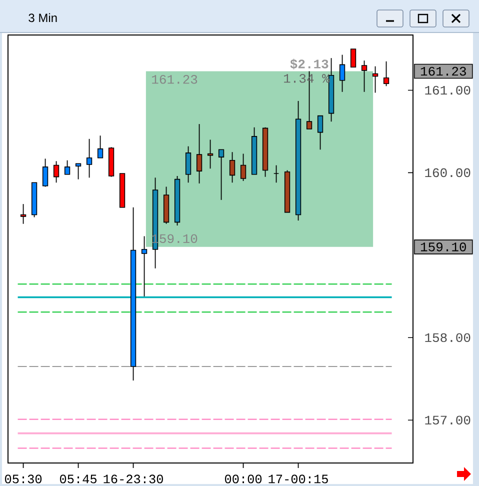 This screenshot has width=479, height=486. What do you see at coordinates (243, 479) in the screenshot?
I see `x-tick-label: 00:00` at bounding box center [243, 479].